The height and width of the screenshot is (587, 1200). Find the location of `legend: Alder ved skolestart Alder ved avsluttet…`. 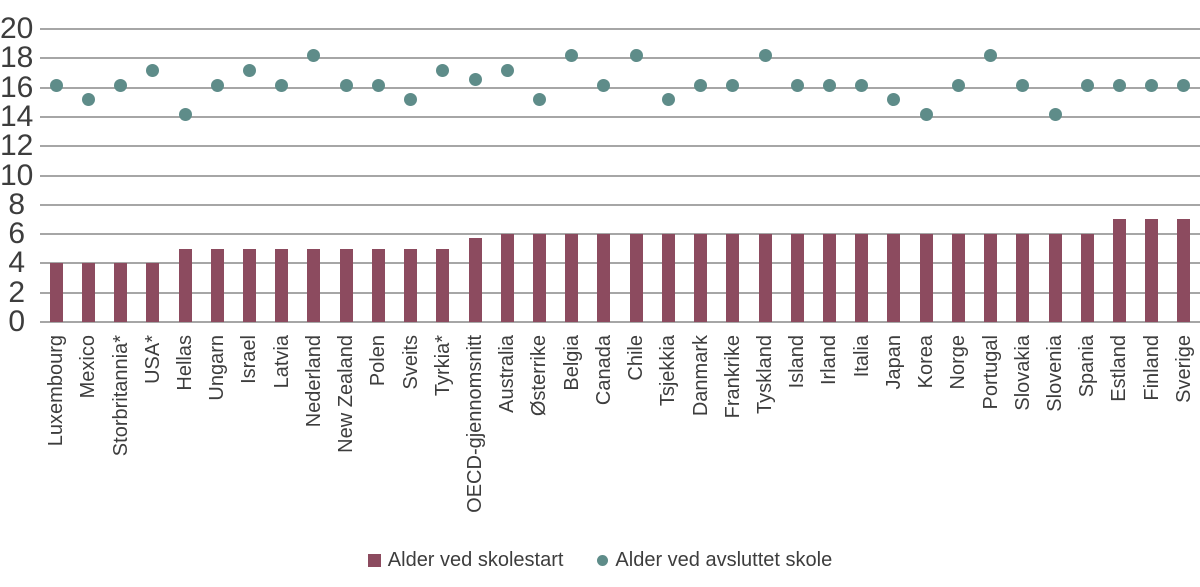

legend: Alder ved skolestart Alder ved avsluttet… is located at coordinates (600, 560).